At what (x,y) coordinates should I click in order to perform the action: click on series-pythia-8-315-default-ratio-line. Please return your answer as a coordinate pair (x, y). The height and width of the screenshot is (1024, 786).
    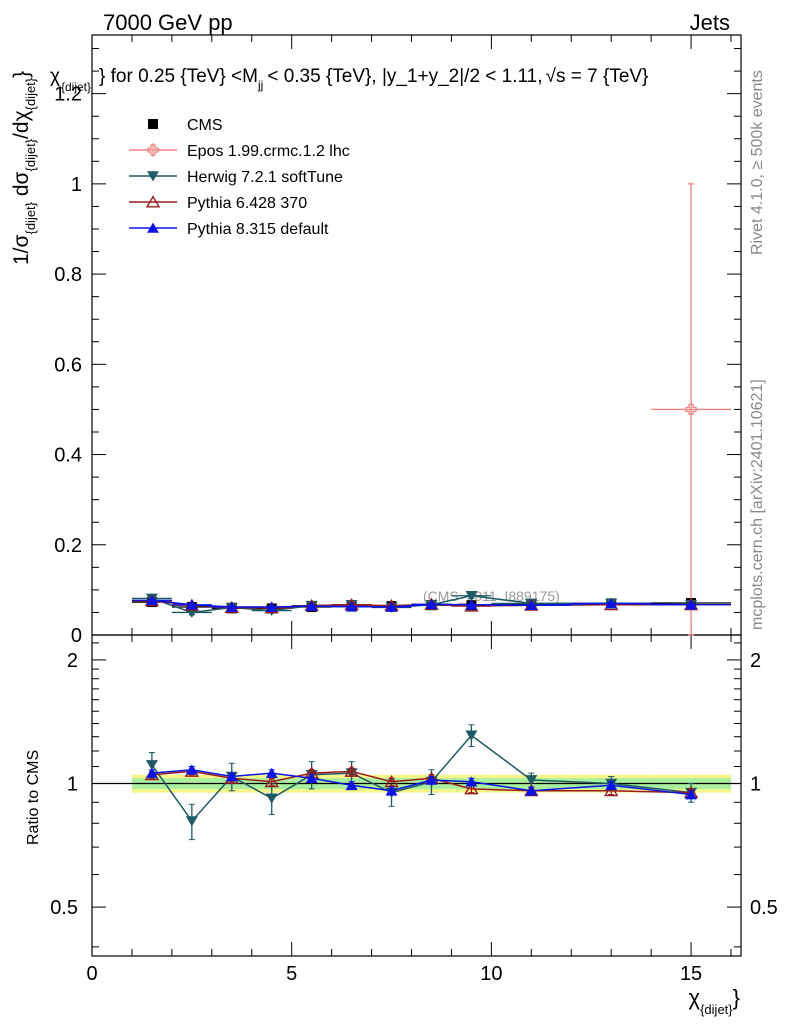
    Looking at the image, I should click on (421, 782).